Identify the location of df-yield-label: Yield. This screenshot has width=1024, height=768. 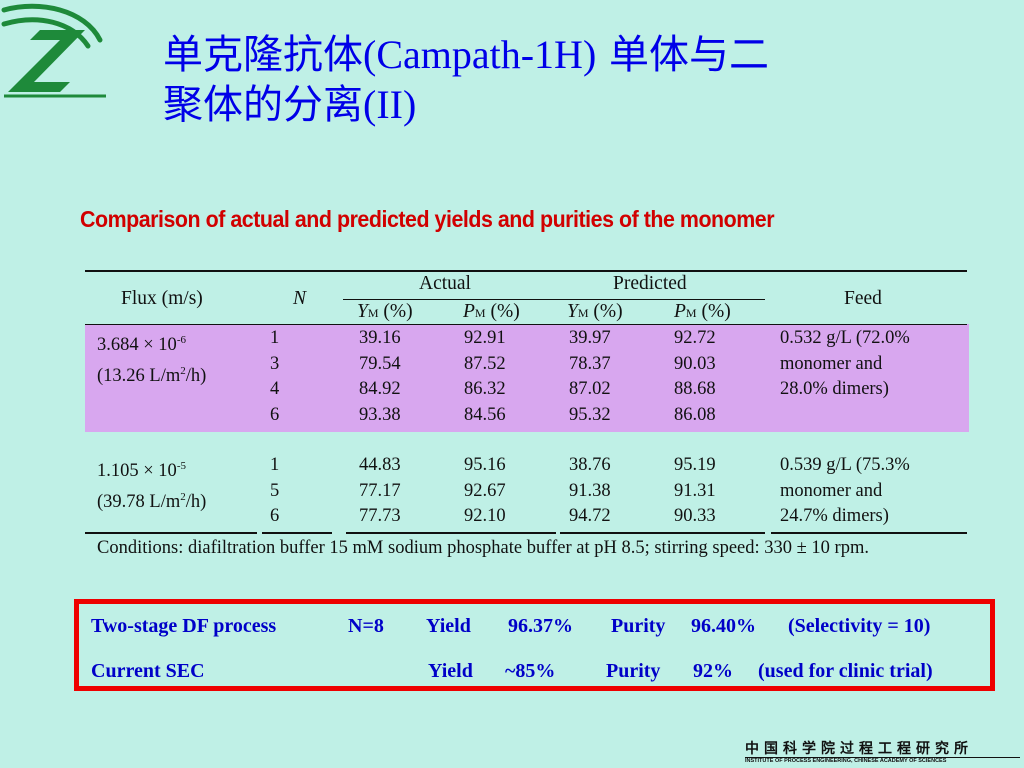
(448, 626).